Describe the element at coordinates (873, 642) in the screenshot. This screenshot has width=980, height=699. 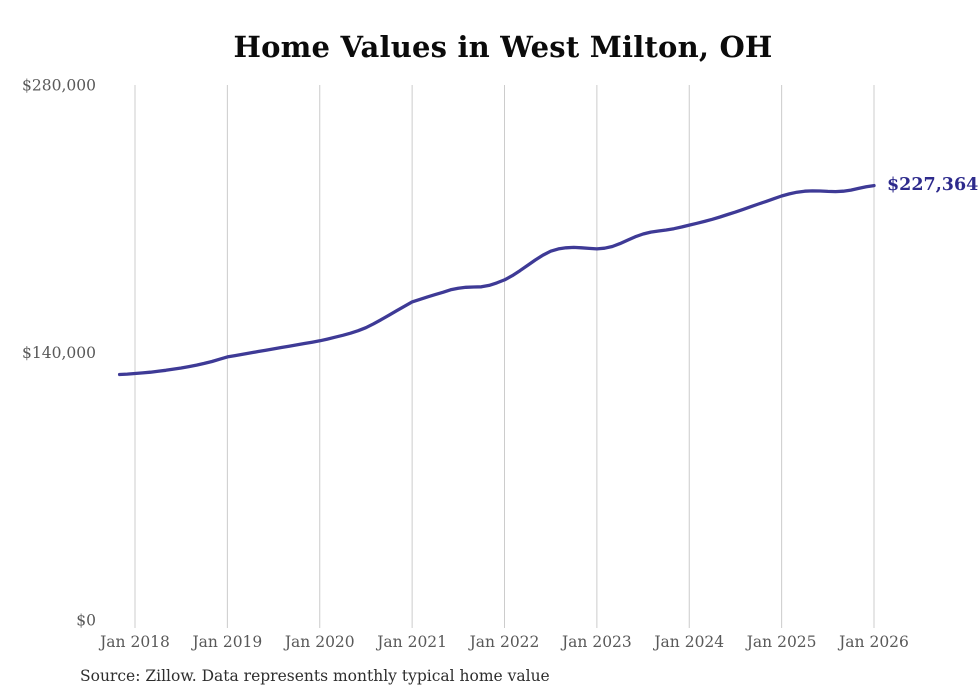
I see `x-axis-tick-label: Jan 2026` at that location.